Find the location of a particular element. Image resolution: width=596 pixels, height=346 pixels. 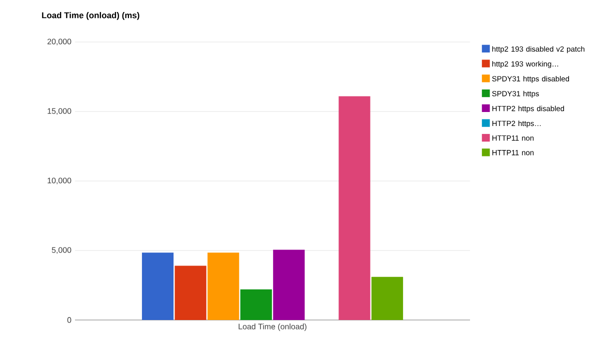

chart-title: Load Time (onload) (ms) is located at coordinates (91, 16).